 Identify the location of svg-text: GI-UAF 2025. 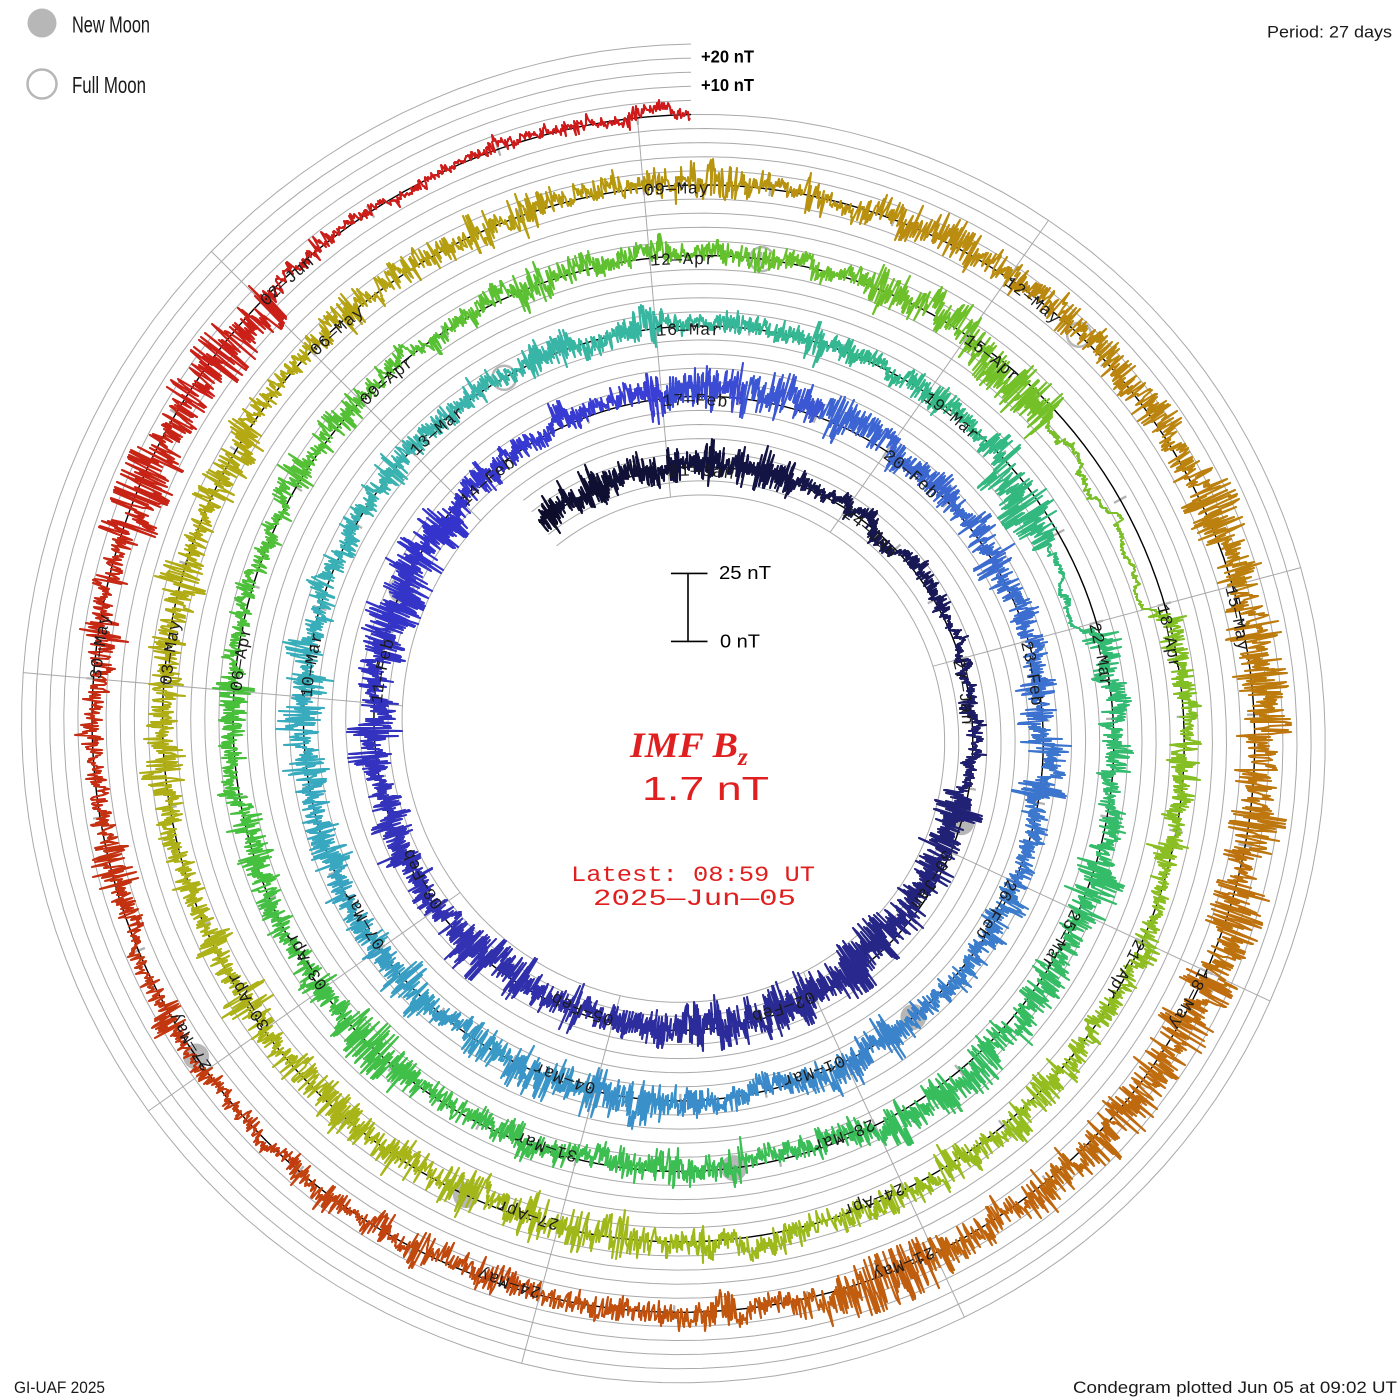
(59, 1387).